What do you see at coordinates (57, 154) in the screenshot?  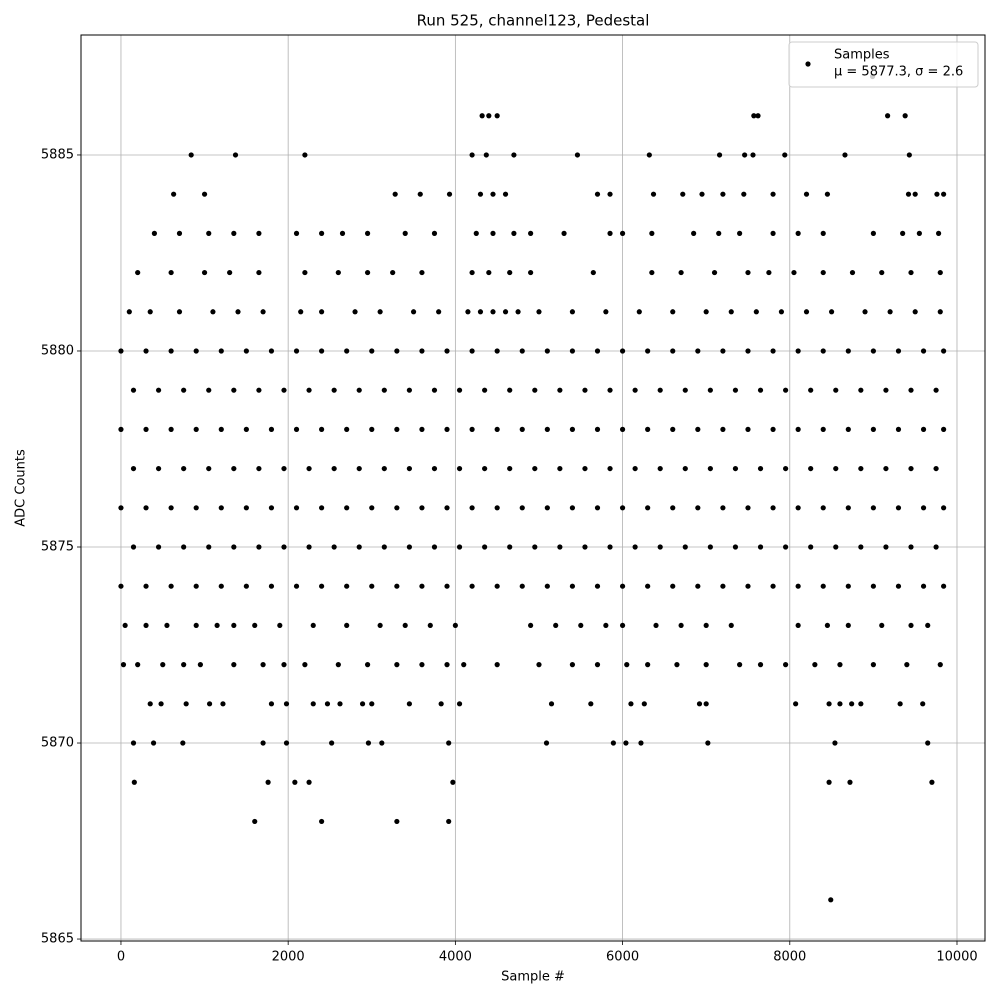 I see `y-tick-label: 5885` at bounding box center [57, 154].